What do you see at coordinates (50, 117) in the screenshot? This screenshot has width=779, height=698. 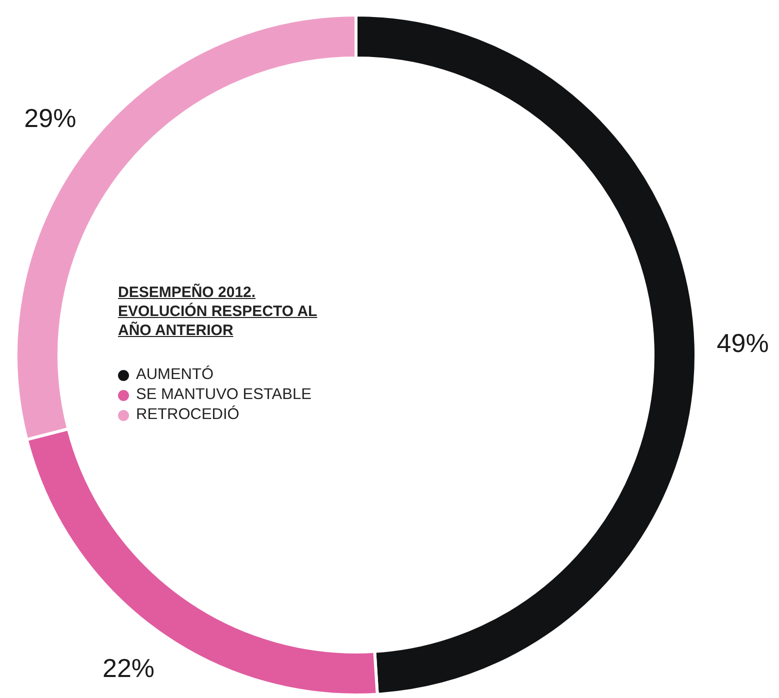 I see `data-label: 29%` at bounding box center [50, 117].